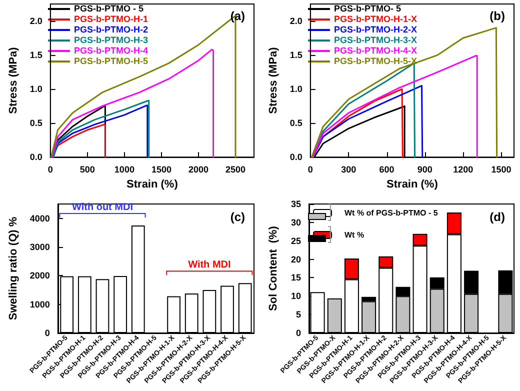 Image resolution: width=520 pixels, height=391 pixels. What do you see at coordinates (375, 51) in the screenshot?
I see `legend-label: PGS-b-PTMO-H-4-X` at bounding box center [375, 51].